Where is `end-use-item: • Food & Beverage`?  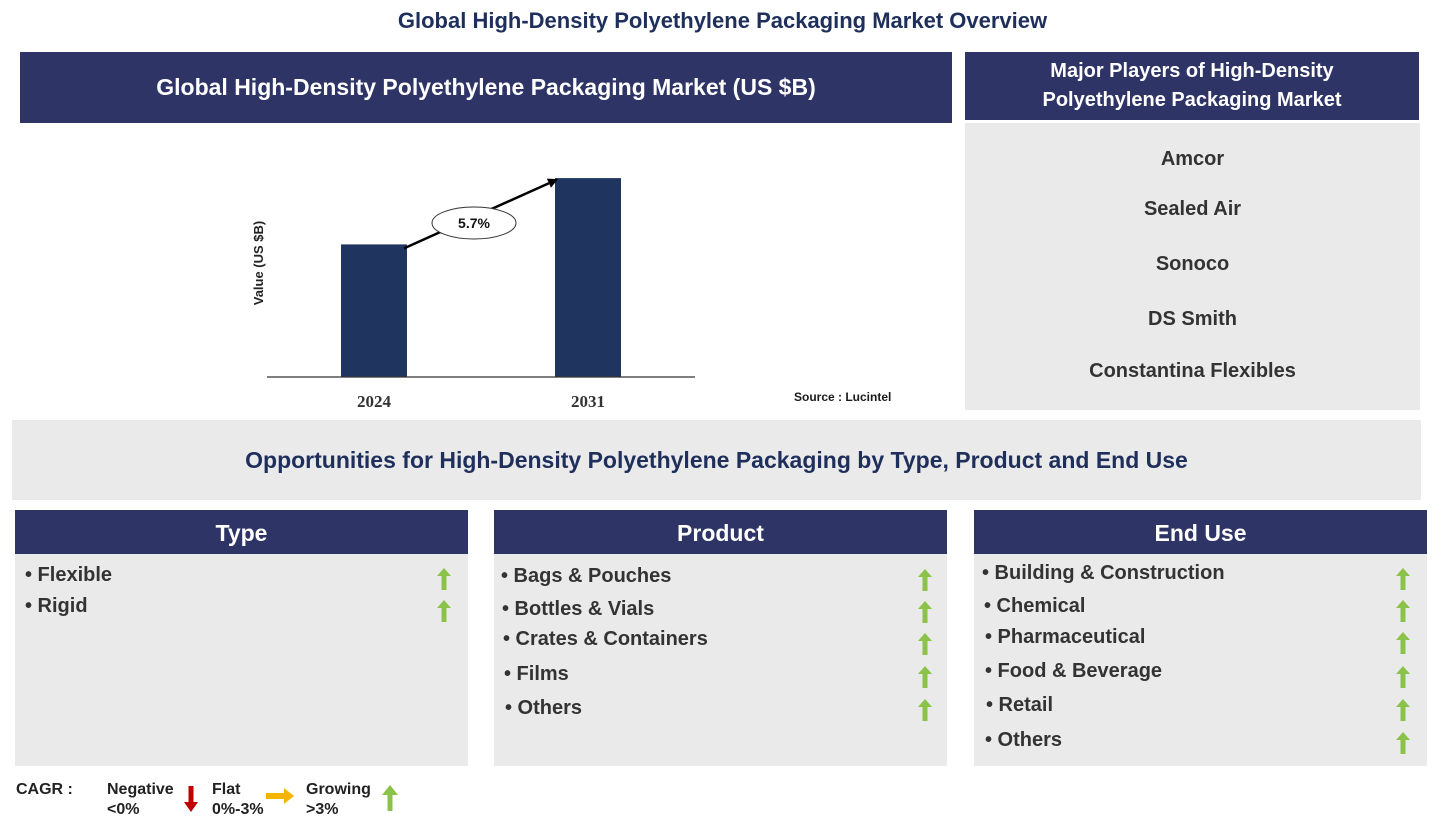
end-use-item: • Food & Beverage is located at coordinates (1074, 671).